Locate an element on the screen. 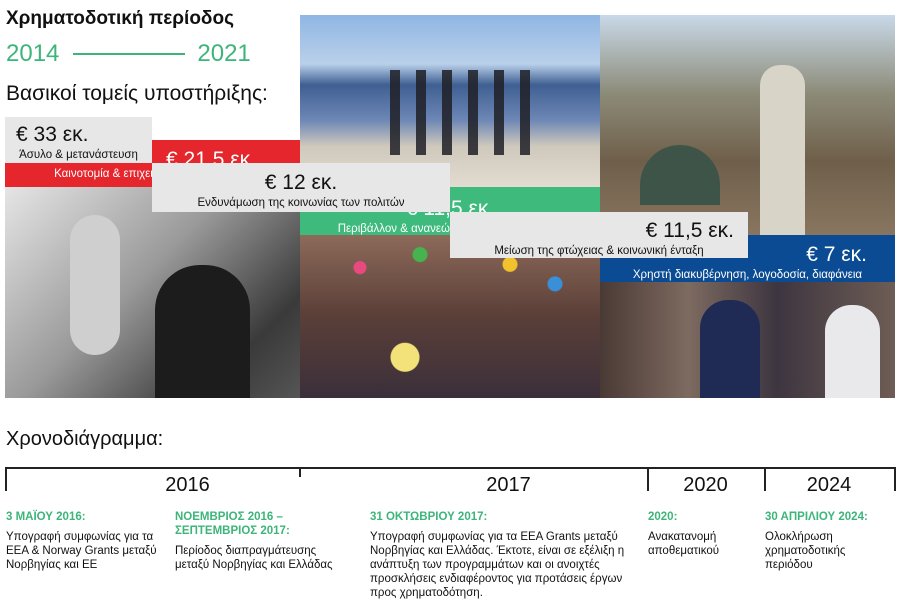 Image resolution: width=900 pixels, height=600 pixels. timeline-title: Χρονοδιάγραμμα: is located at coordinates (85, 439).